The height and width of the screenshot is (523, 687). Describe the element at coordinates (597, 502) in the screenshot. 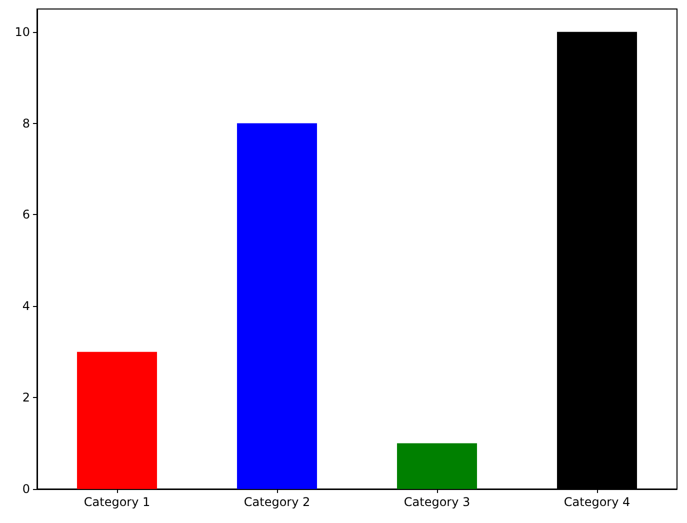

I see `x-tick-label: Category 4` at that location.